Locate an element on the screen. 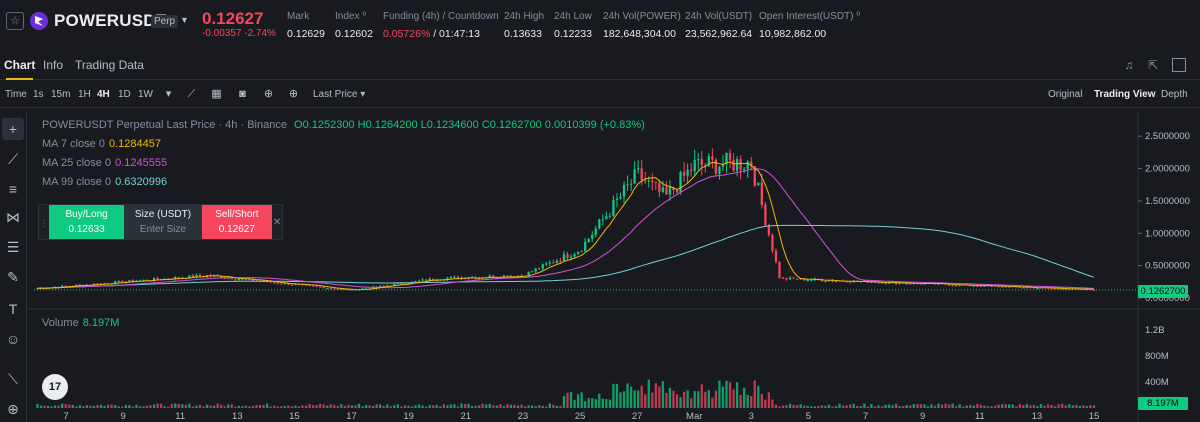  compare-icon: ⊕ is located at coordinates (293, 94).